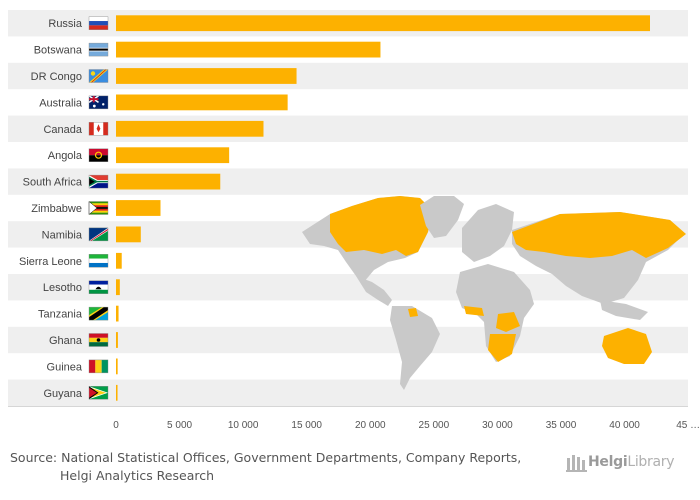  What do you see at coordinates (576, 463) in the screenshot?
I see `library-icon` at bounding box center [576, 463].